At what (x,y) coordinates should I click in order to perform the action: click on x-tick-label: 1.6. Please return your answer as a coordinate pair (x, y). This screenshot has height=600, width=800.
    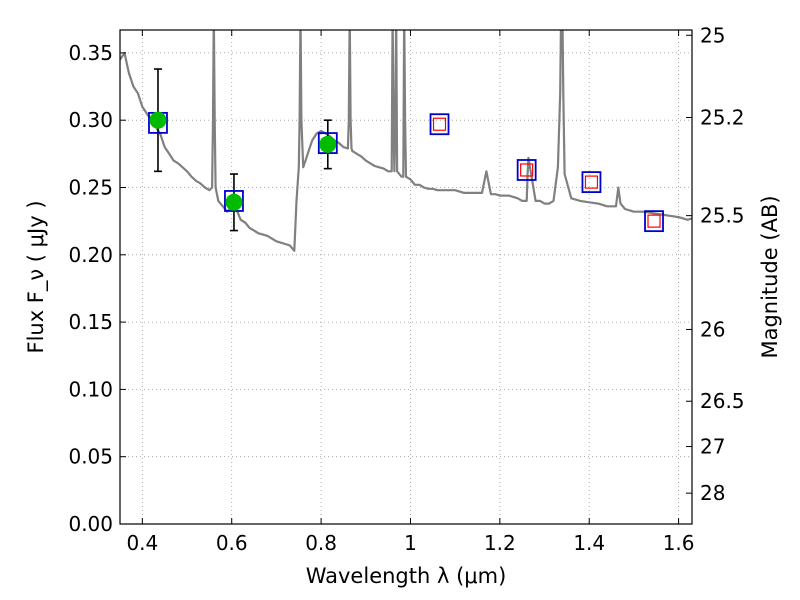
    Looking at the image, I should click on (679, 543).